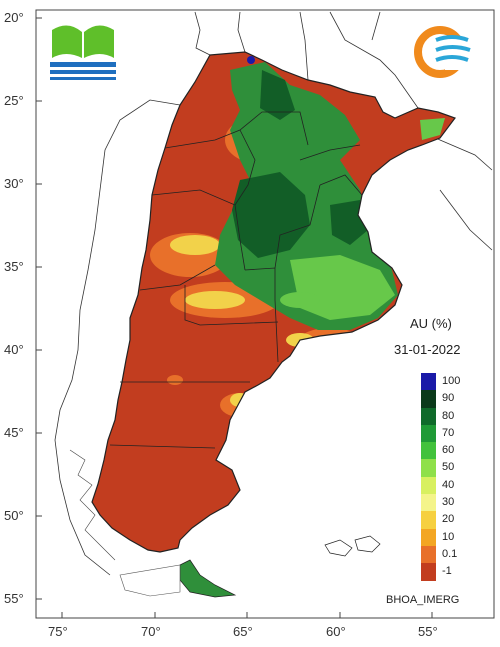  Describe the element at coordinates (431, 323) in the screenshot. I see `legend-title: AU (%)` at that location.